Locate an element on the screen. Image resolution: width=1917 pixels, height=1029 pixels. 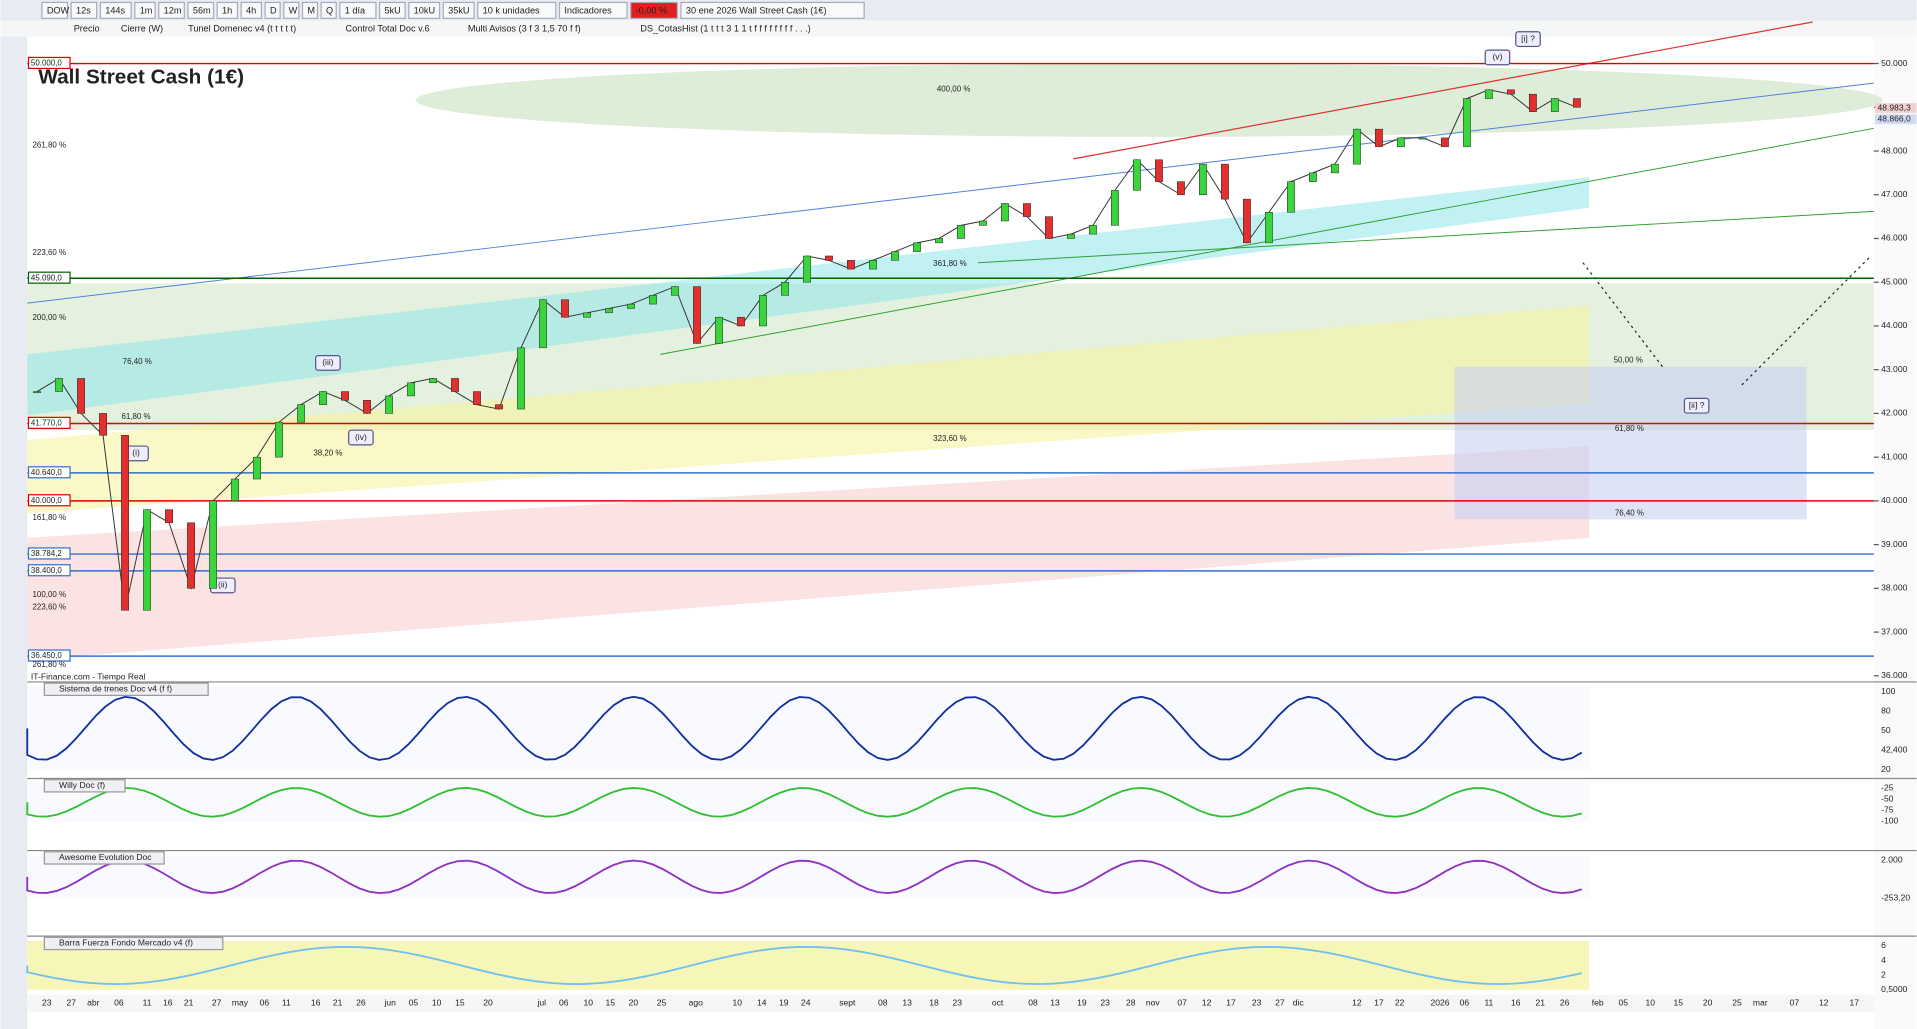
y-tick-label: 48.000 is located at coordinates (1894, 150).